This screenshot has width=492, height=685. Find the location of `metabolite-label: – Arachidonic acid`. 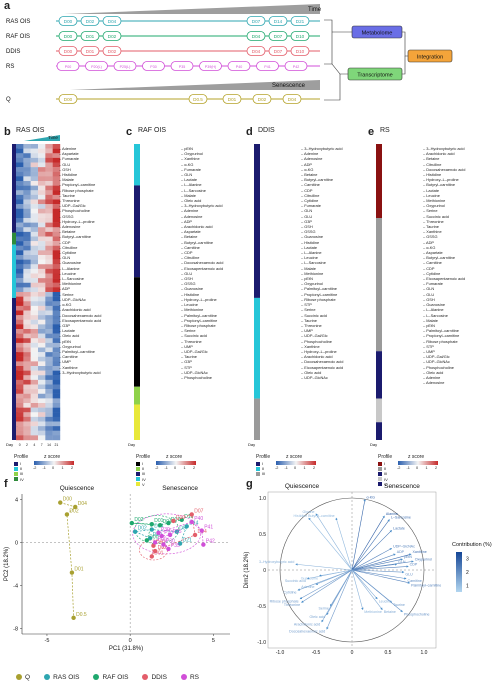

metabolite-label: – Arachidonic acid is located at coordinates (439, 154).